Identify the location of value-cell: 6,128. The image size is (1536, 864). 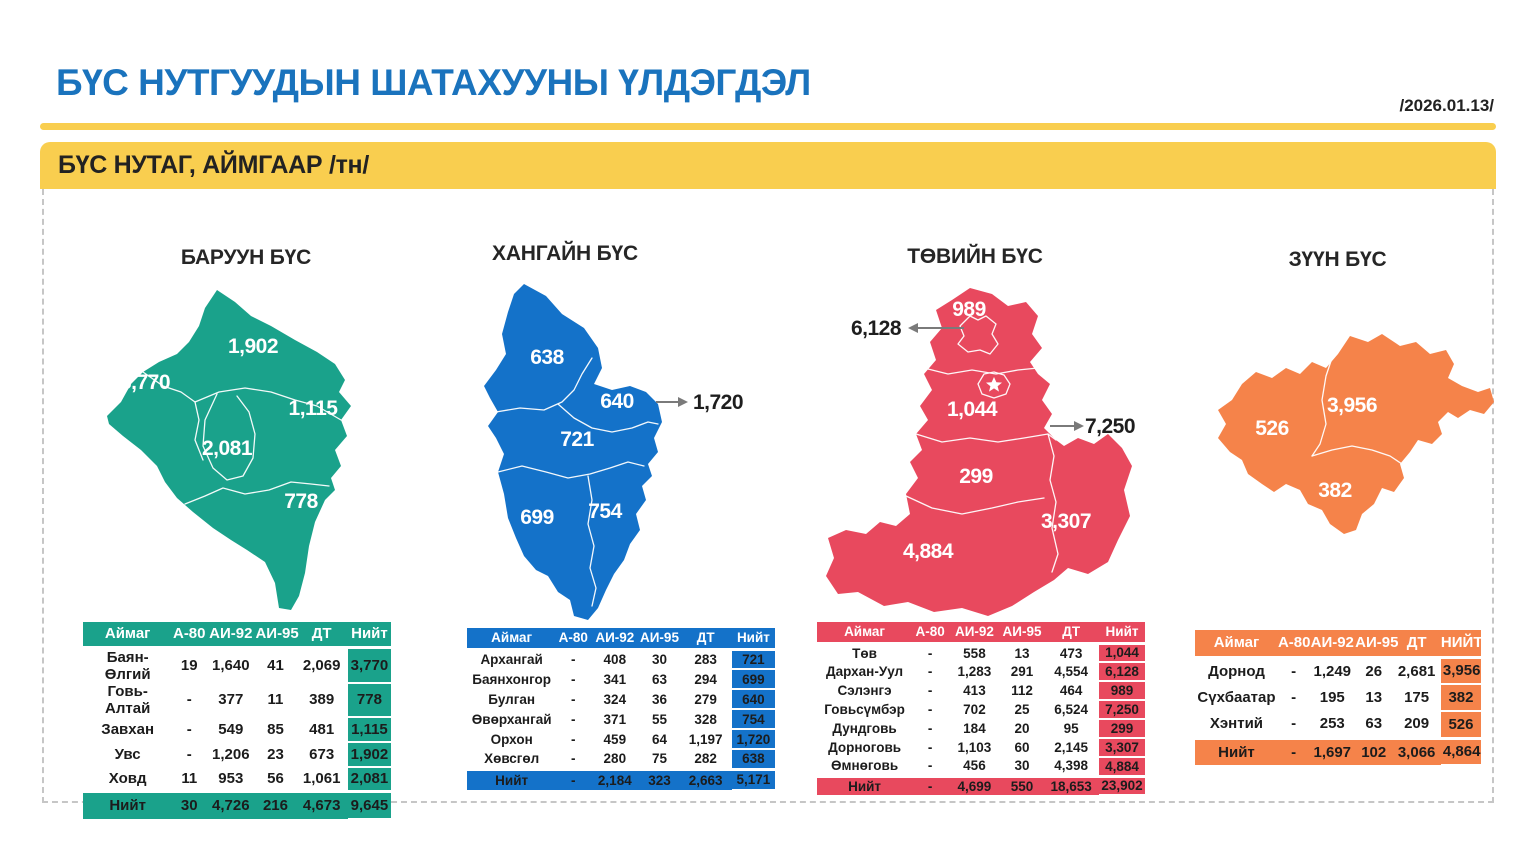
(1122, 672).